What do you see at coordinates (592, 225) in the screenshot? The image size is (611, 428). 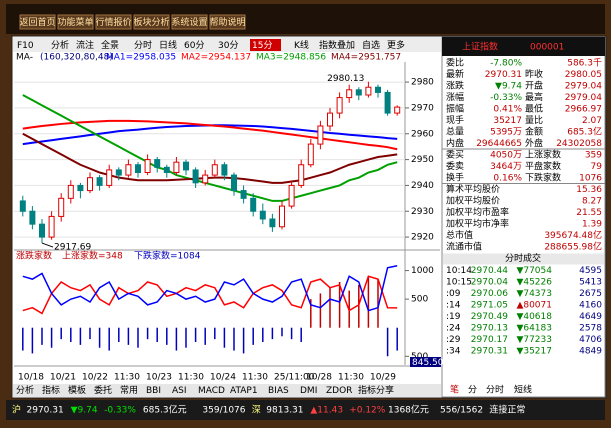 I see `stat-value: 1.39` at bounding box center [592, 225].